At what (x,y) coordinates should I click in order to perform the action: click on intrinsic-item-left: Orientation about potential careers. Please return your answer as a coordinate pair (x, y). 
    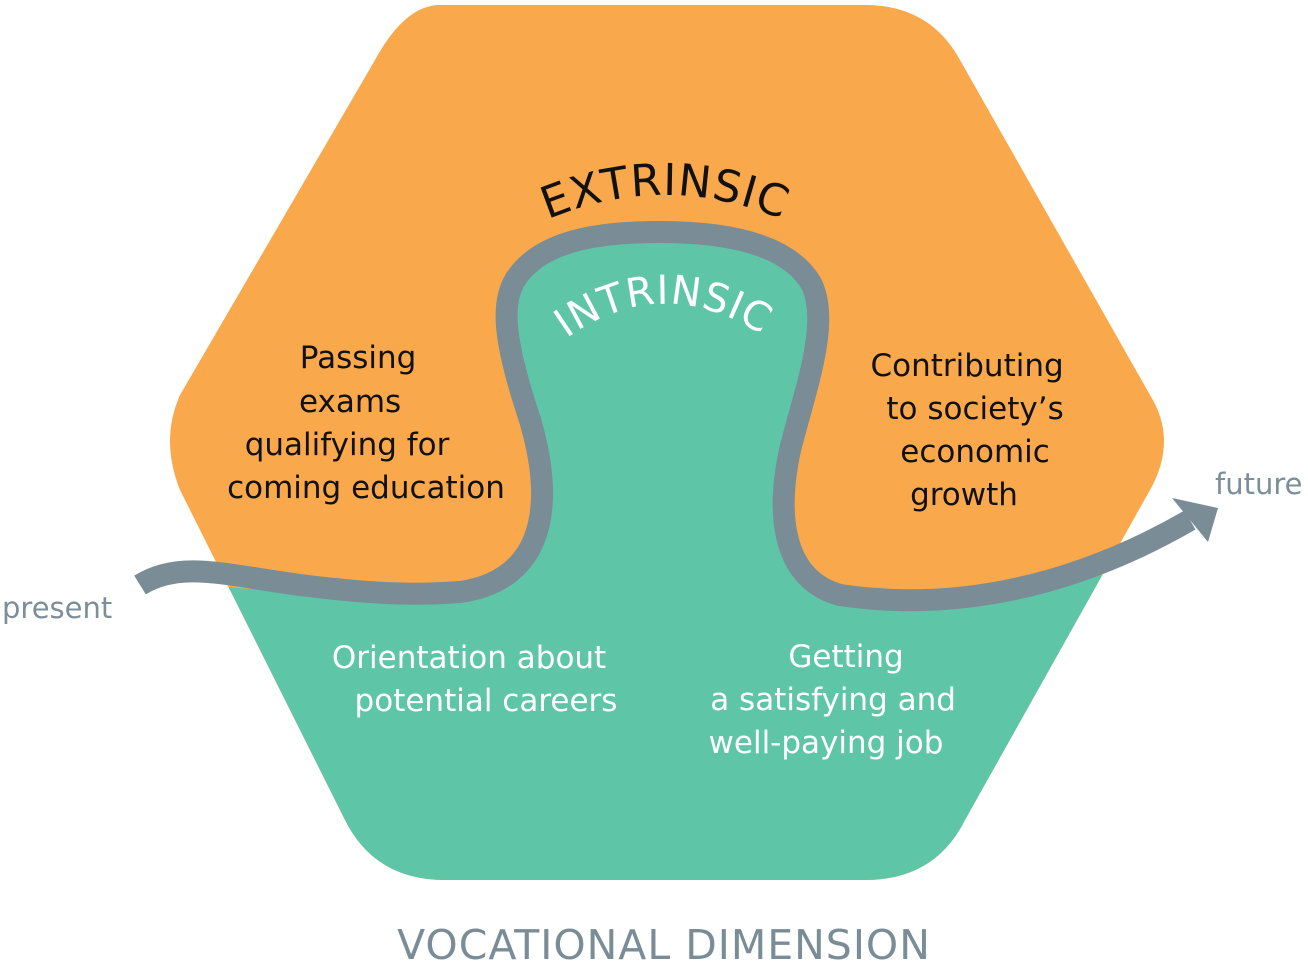
    Looking at the image, I should click on (475, 679).